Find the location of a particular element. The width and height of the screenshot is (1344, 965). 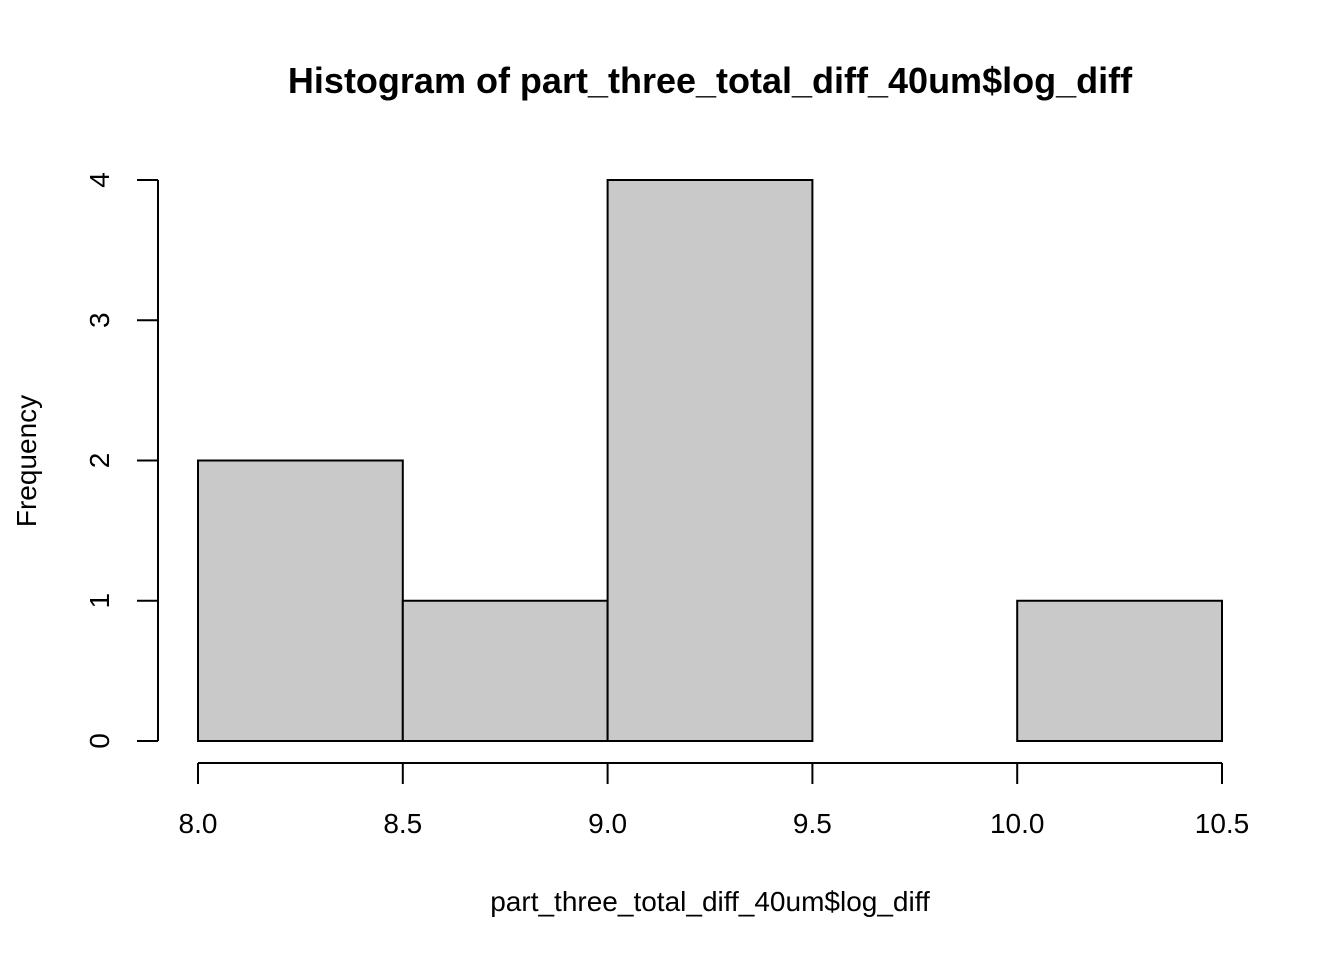

y-tick-label-1: 1 is located at coordinates (99, 601).